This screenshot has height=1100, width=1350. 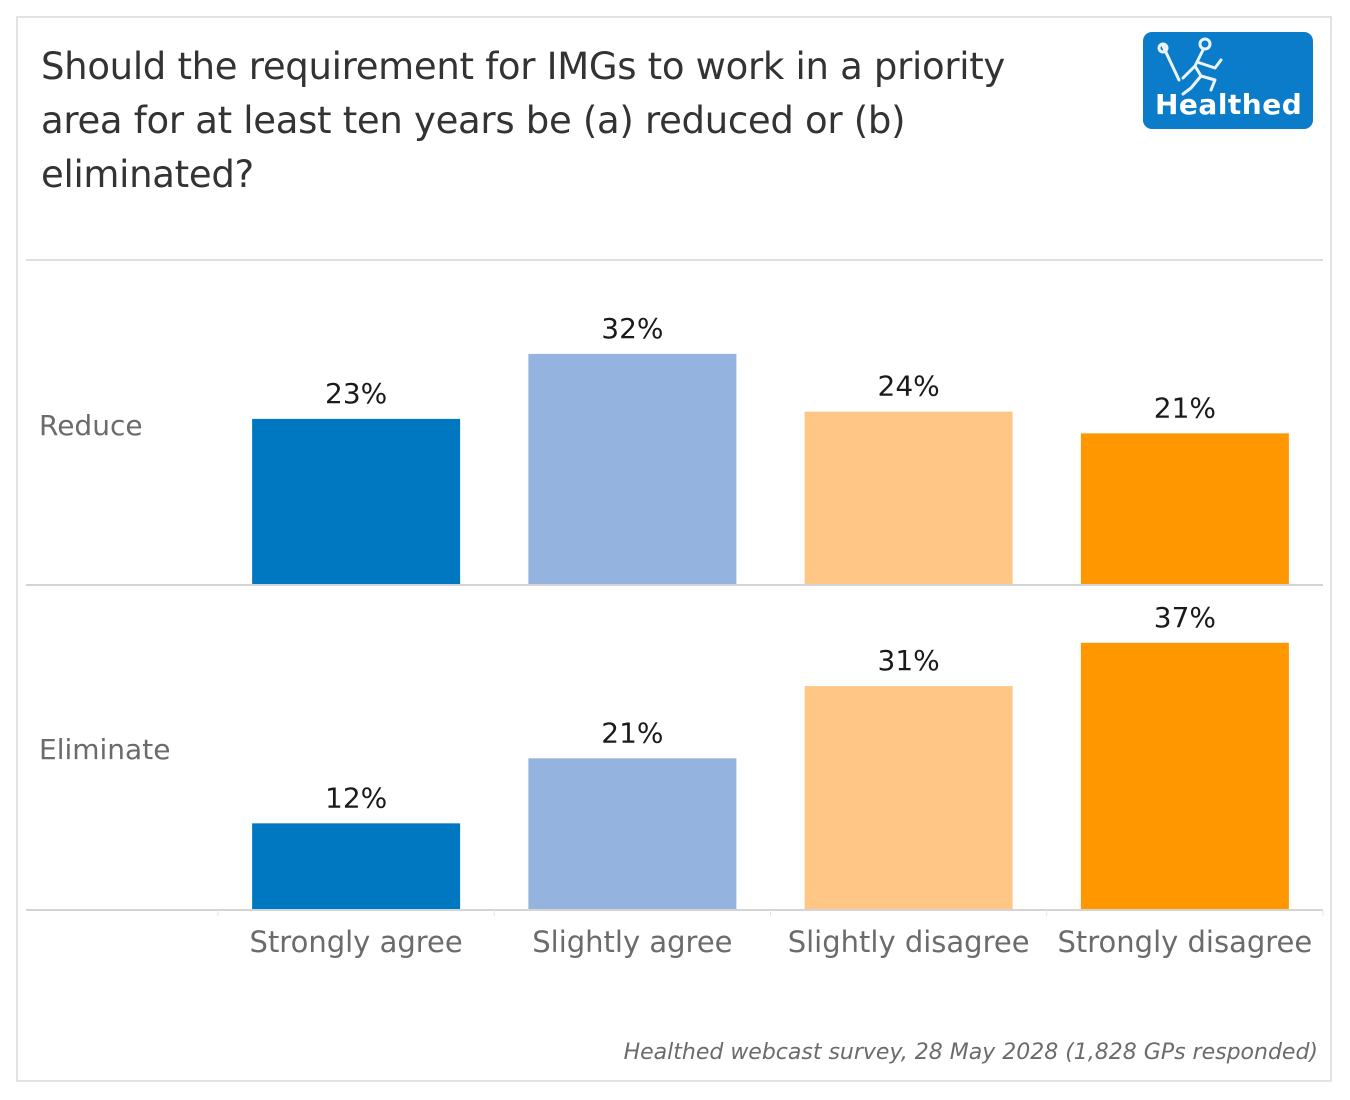 What do you see at coordinates (356, 797) in the screenshot?
I see `data-label: 12%` at bounding box center [356, 797].